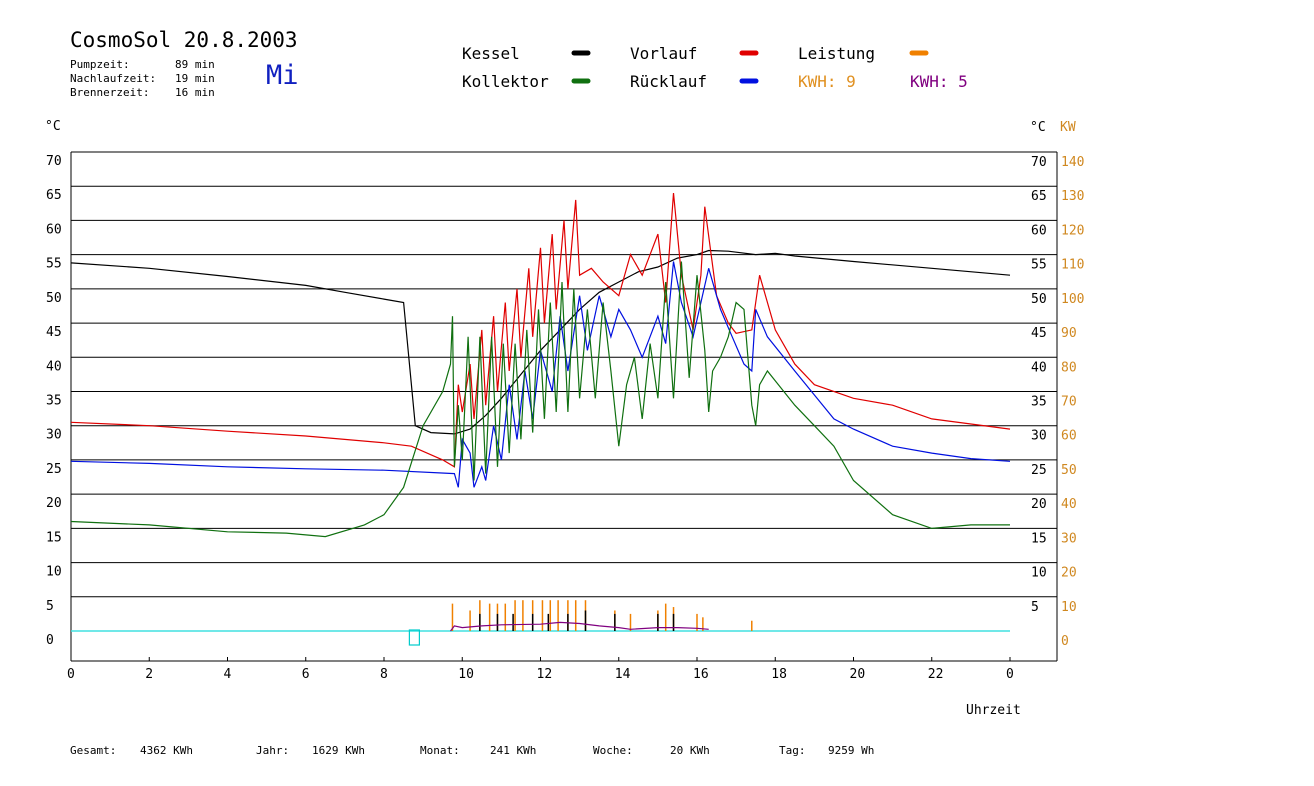 The width and height of the screenshot is (1314, 786). What do you see at coordinates (282, 75) in the screenshot?
I see `day-label: Mi` at bounding box center [282, 75].